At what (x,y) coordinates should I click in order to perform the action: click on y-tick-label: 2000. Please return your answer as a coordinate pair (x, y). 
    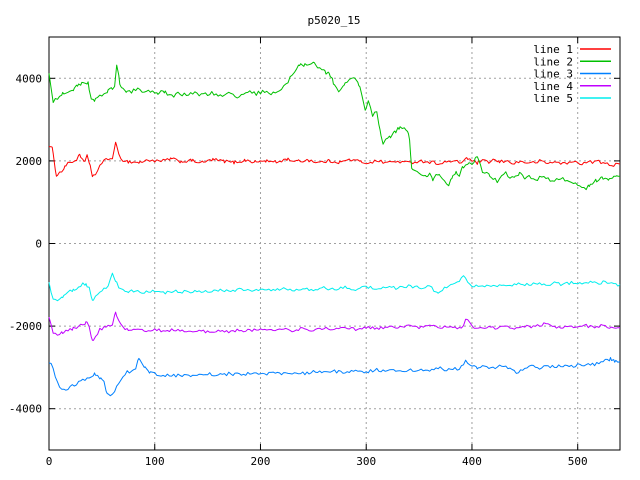
    Looking at the image, I should click on (29, 161).